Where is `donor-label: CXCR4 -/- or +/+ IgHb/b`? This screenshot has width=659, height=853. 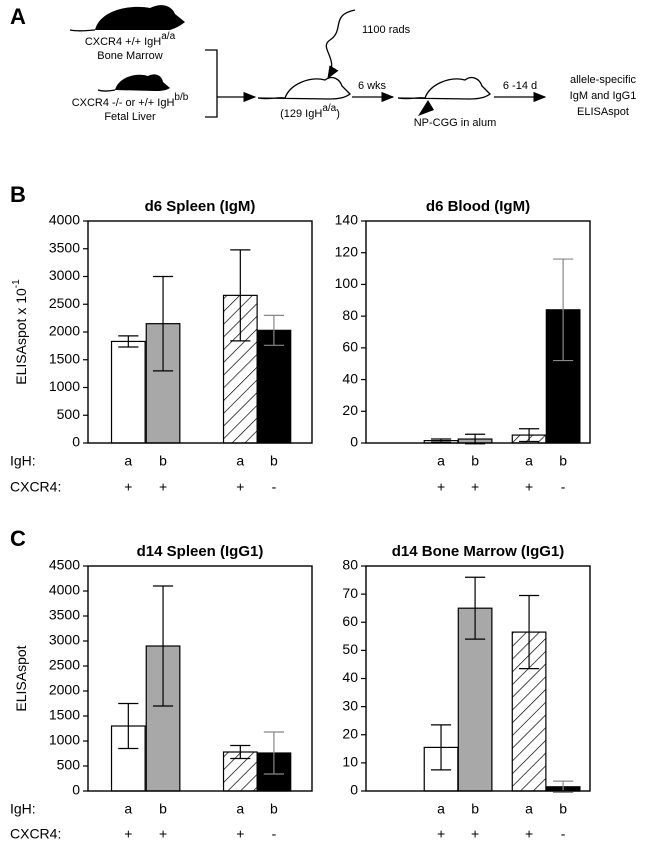
donor-label: CXCR4 -/- or +/+ IgHb/b is located at coordinates (130, 100).